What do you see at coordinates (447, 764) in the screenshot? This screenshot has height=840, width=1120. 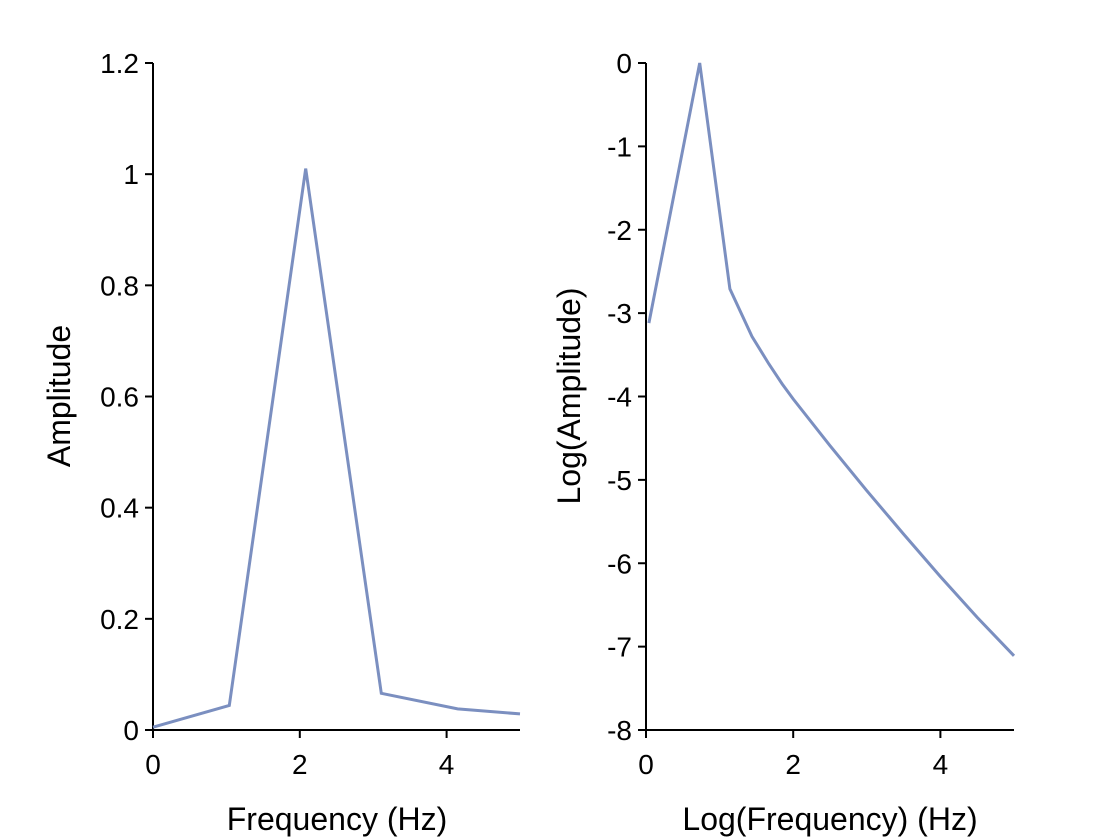 I see `left-x-tick-label: 4` at bounding box center [447, 764].